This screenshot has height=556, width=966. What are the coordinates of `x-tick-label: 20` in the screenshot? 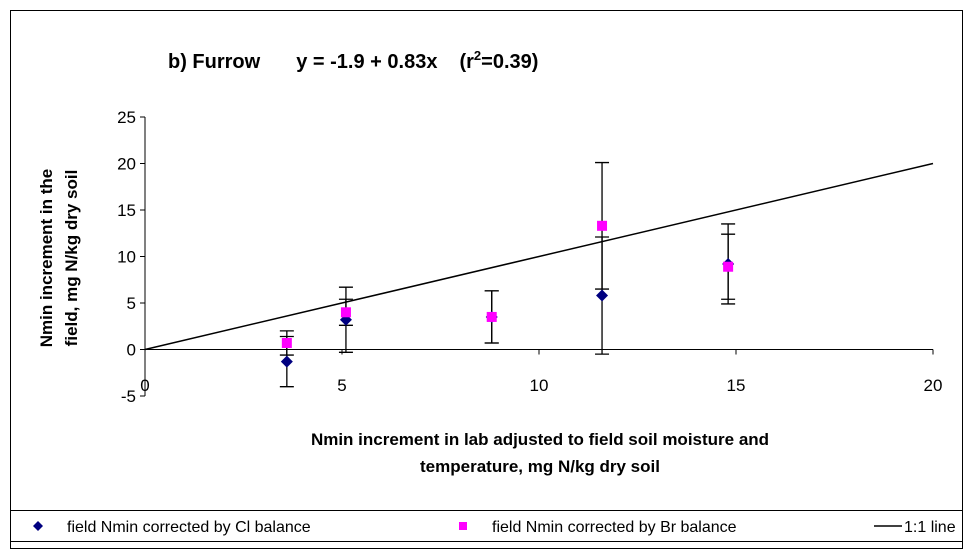 It's located at (933, 385).